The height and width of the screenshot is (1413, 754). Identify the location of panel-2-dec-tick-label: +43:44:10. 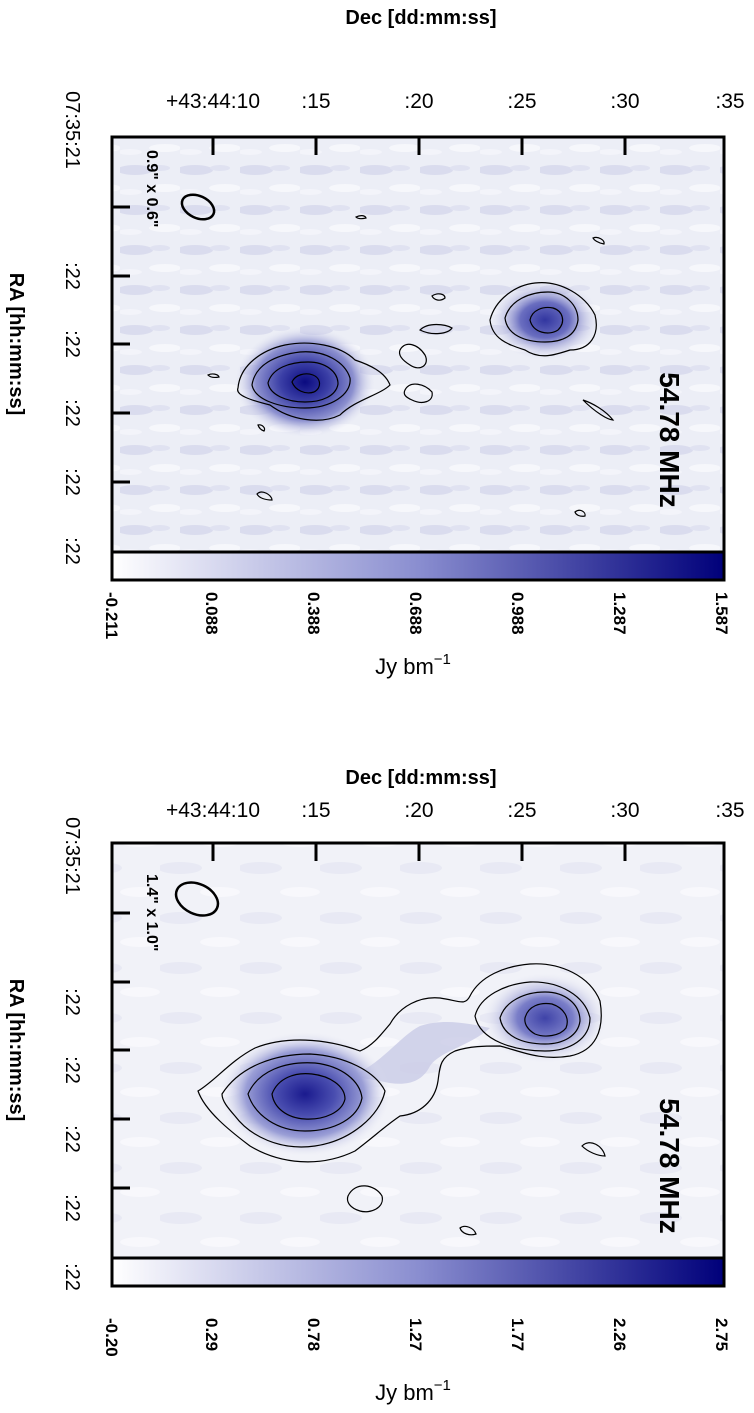
(213, 810).